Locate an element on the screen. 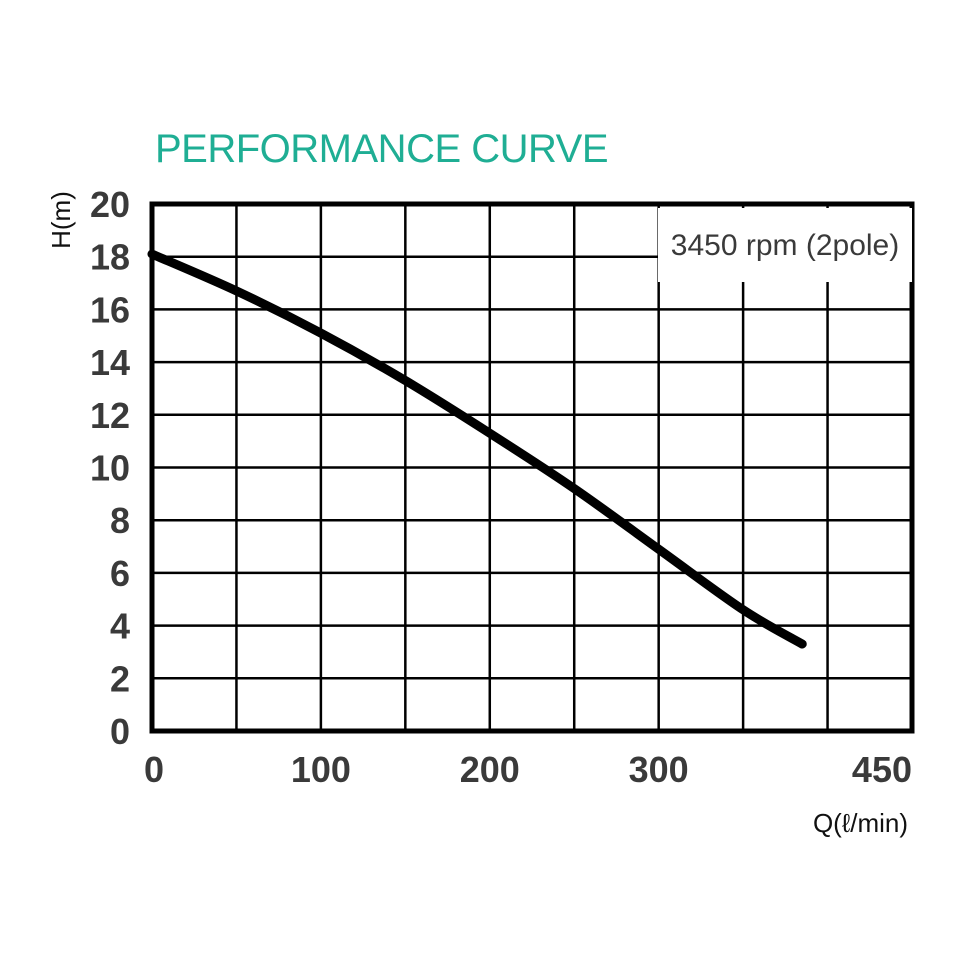 This screenshot has width=960, height=960. y-tick-label: 8 is located at coordinates (120, 520).